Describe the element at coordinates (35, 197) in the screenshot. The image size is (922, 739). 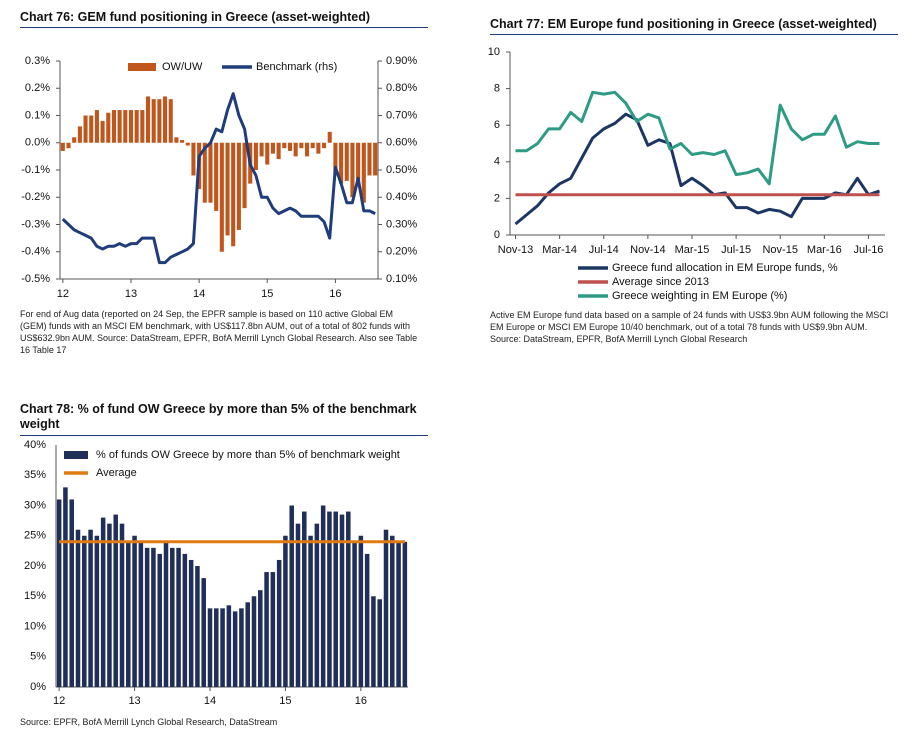
I see `y-tick-label: -0.2%` at that location.